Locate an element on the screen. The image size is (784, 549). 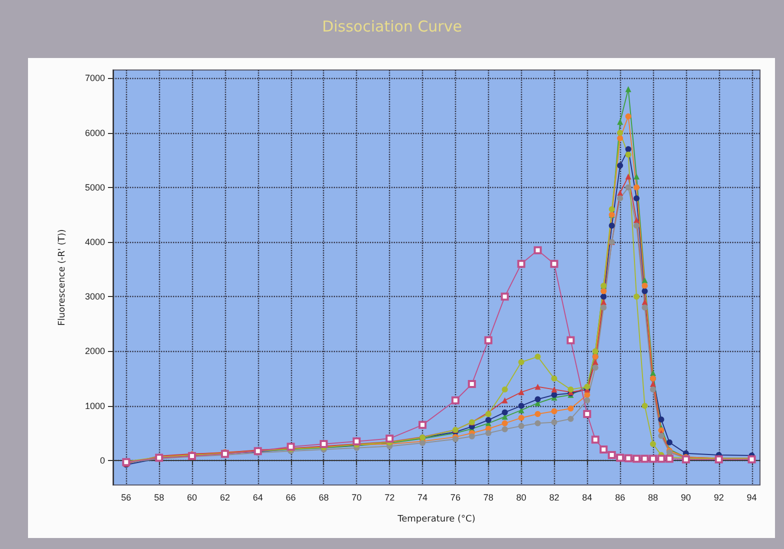
x-tick-label: 82 is located at coordinates (554, 497).